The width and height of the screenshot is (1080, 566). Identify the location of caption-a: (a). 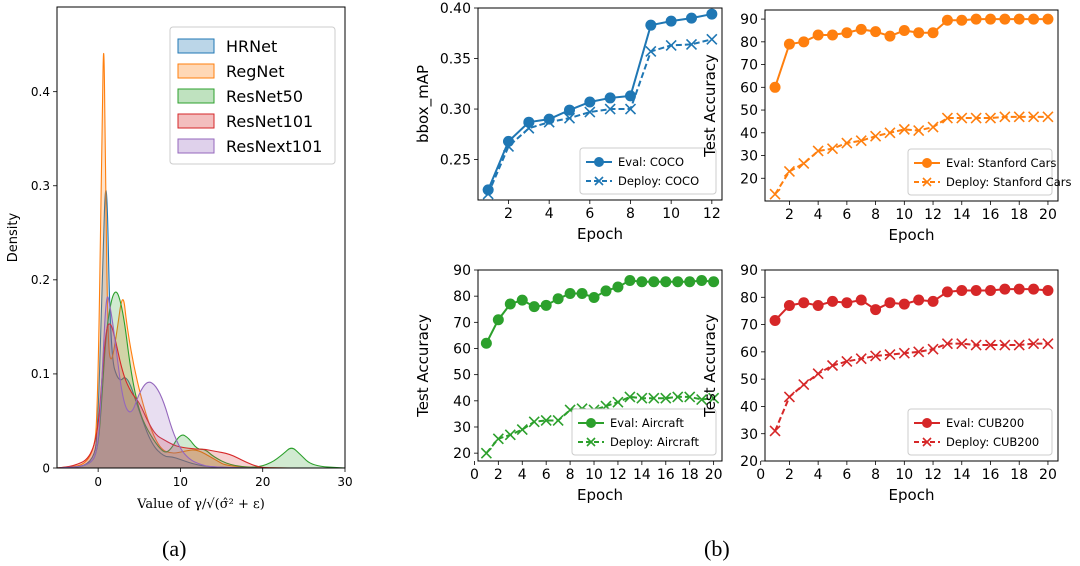
(174, 548).